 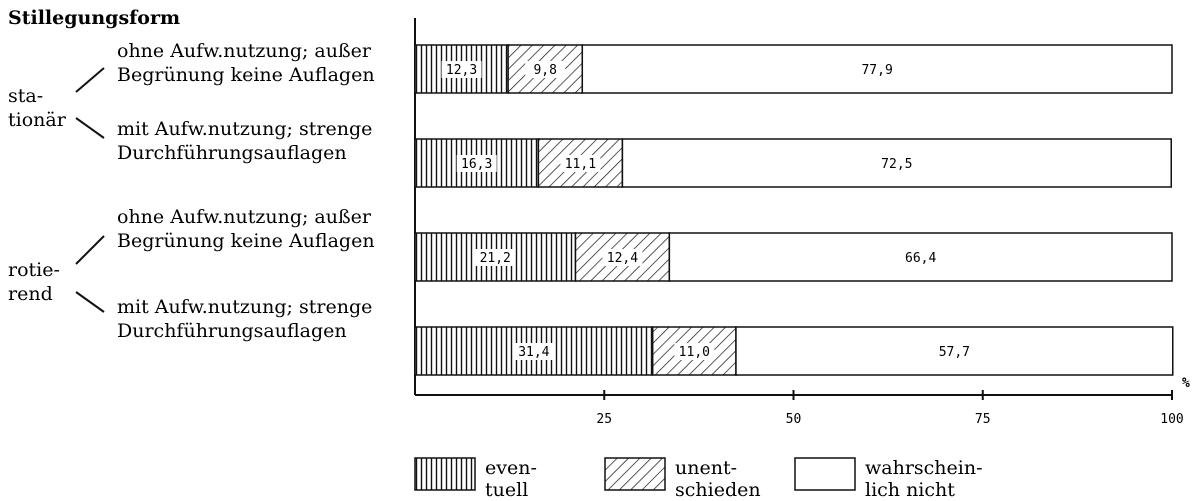 I want to click on data-label: 77,9, so click(x=876, y=70).